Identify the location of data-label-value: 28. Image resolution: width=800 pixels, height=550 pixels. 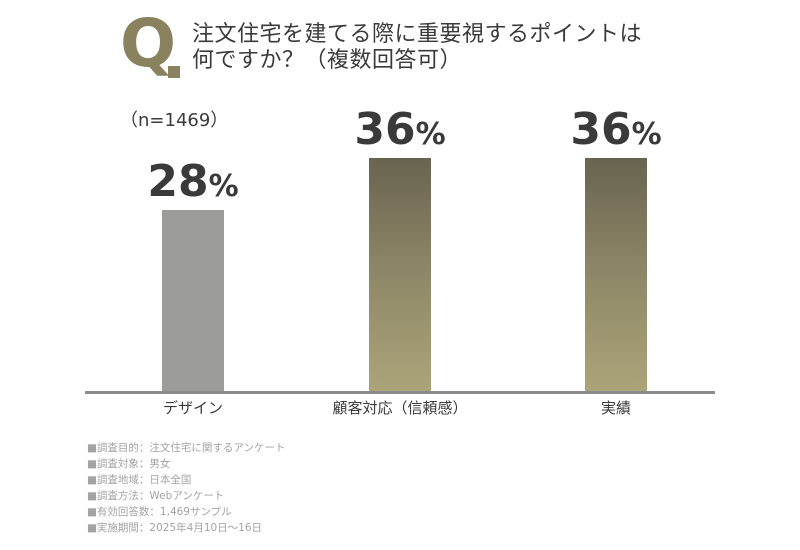
(178, 181).